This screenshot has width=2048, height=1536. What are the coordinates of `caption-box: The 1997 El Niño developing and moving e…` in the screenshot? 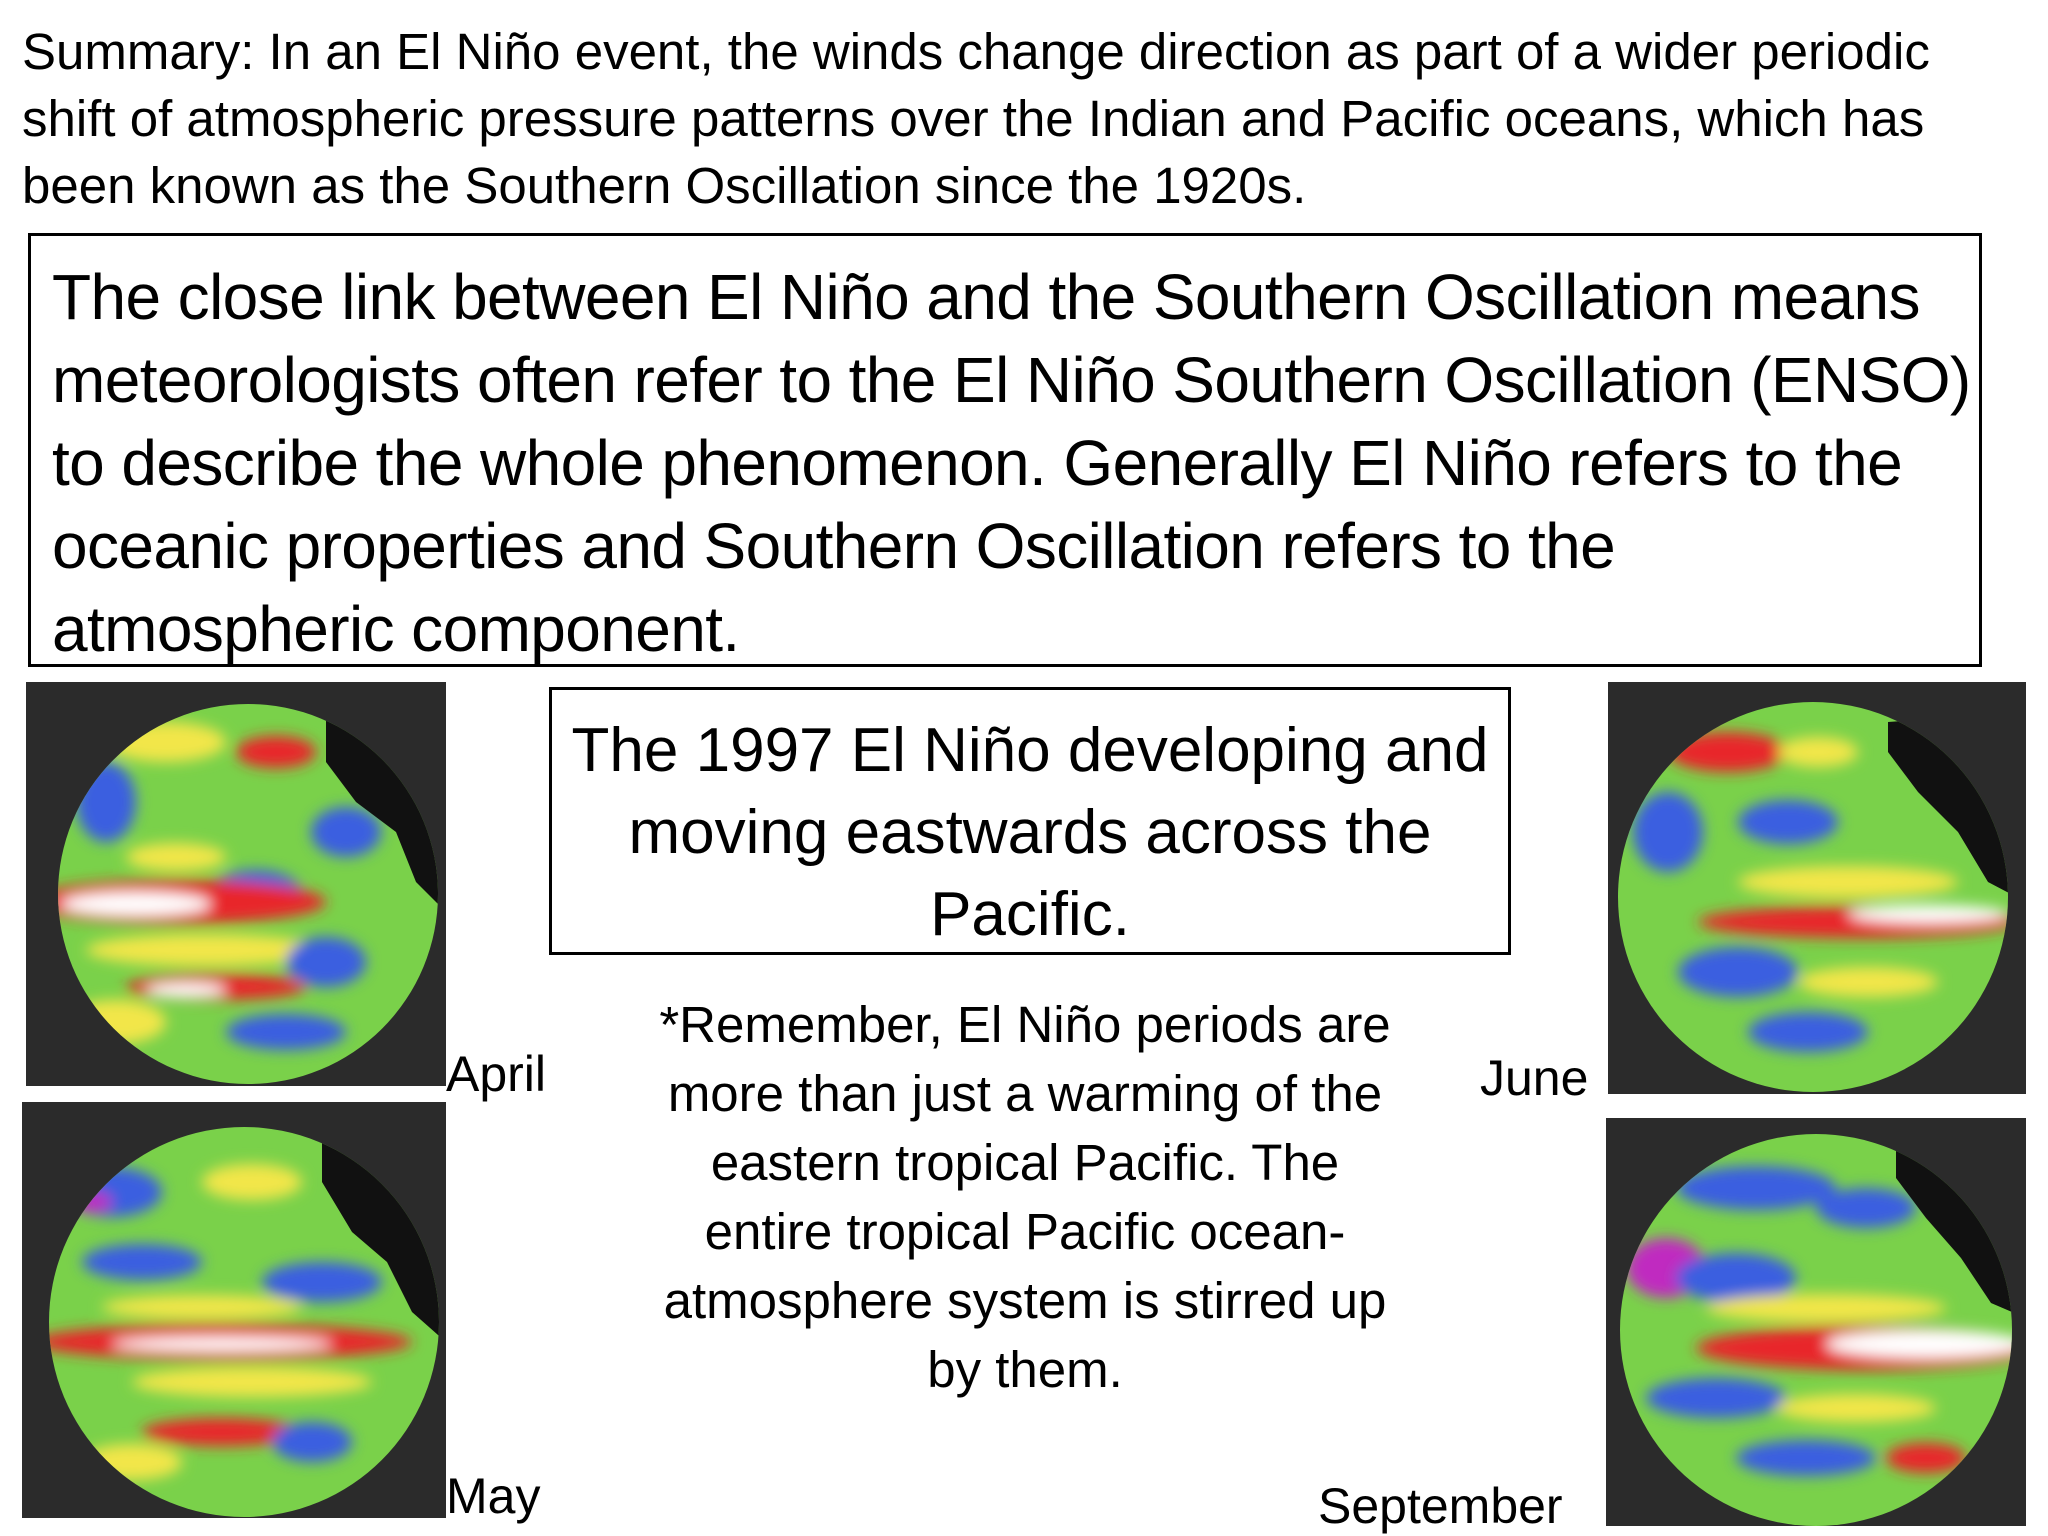 It's located at (1030, 821).